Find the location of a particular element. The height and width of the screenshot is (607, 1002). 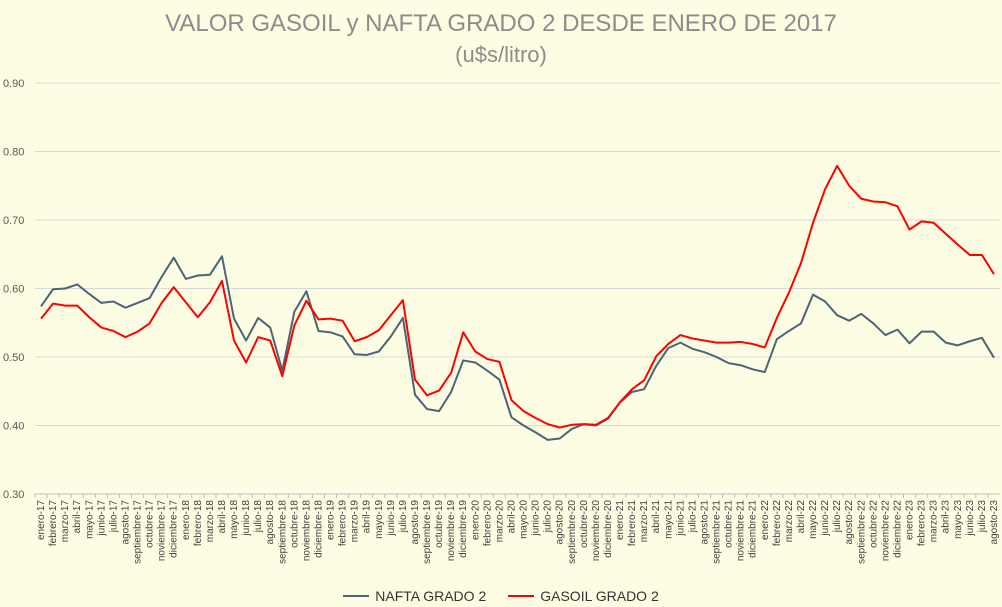

y-tick-label: 0.80 is located at coordinates (13, 153).